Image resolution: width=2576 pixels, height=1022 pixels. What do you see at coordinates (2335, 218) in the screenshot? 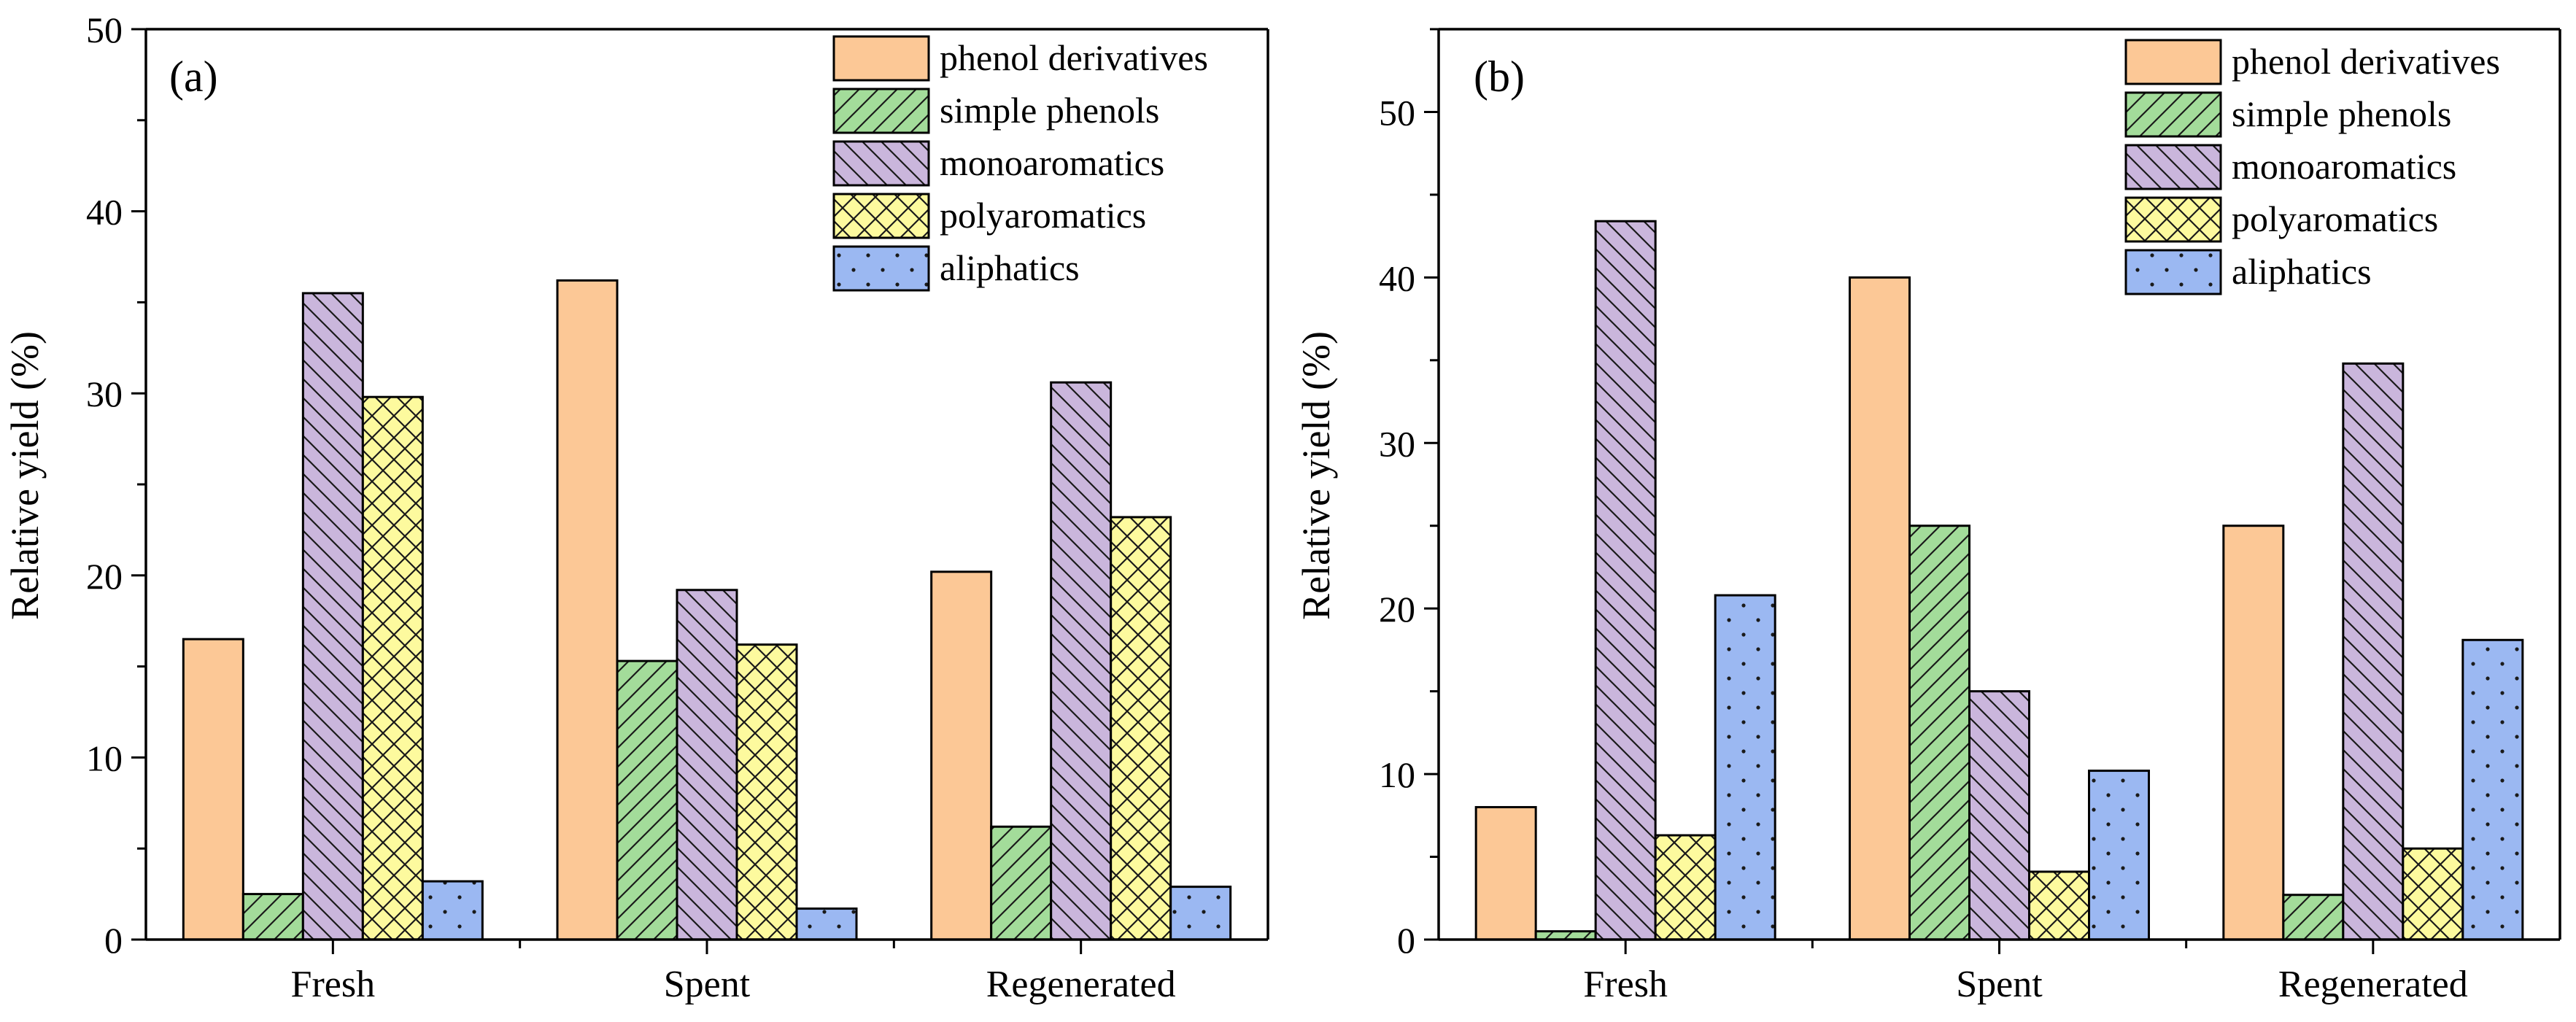
I see `legend-label-polyaromatics-b: polyaromatics` at bounding box center [2335, 218].